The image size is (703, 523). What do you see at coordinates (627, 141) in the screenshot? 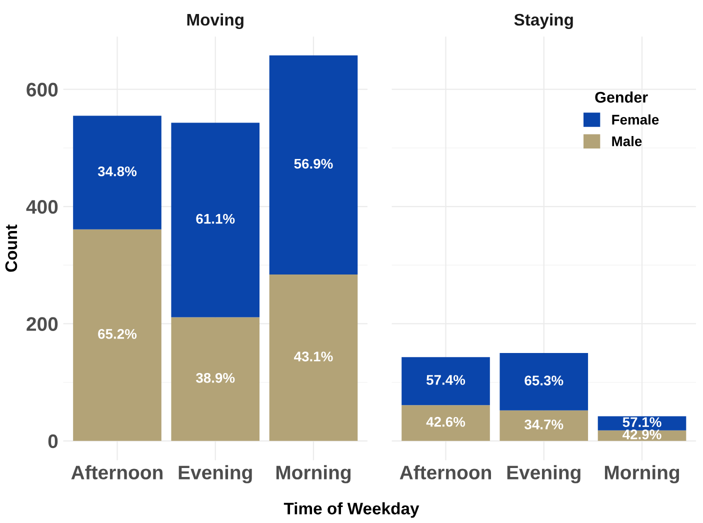
I see `legend-label: Male` at bounding box center [627, 141].